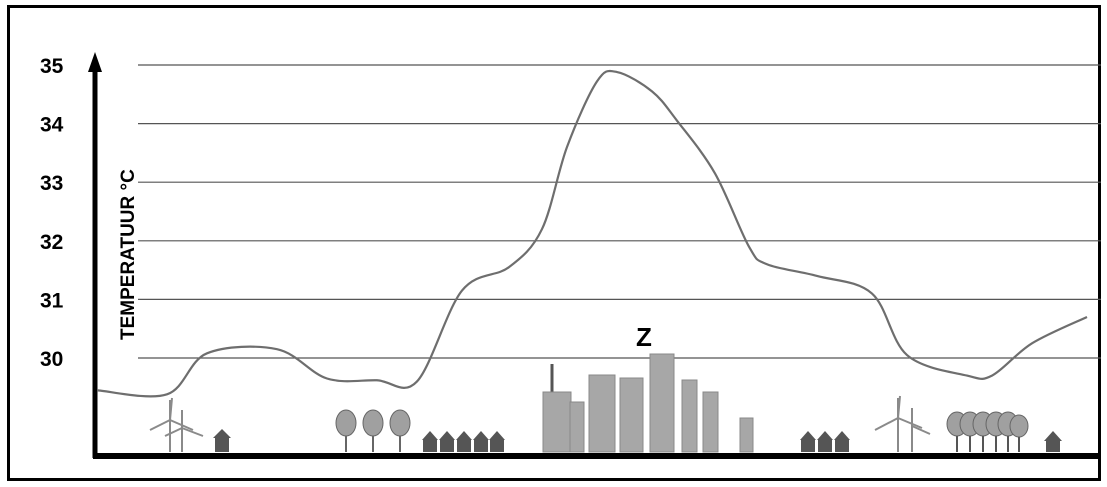 The image size is (1107, 487). I want to click on y-tick-label-32: 32, so click(51, 242).